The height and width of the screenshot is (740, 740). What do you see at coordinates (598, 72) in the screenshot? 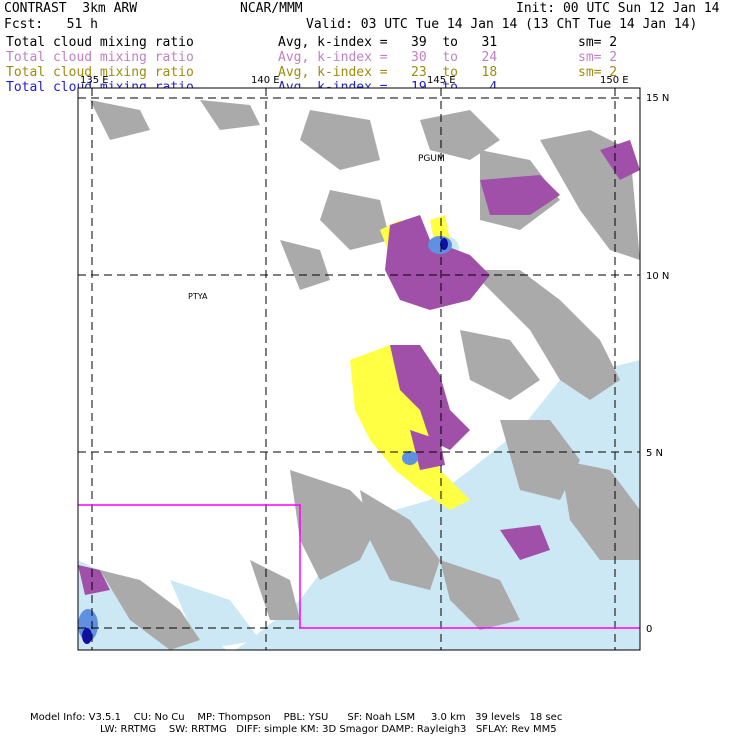
I see `field-3-sm: sm= 2` at bounding box center [598, 72].